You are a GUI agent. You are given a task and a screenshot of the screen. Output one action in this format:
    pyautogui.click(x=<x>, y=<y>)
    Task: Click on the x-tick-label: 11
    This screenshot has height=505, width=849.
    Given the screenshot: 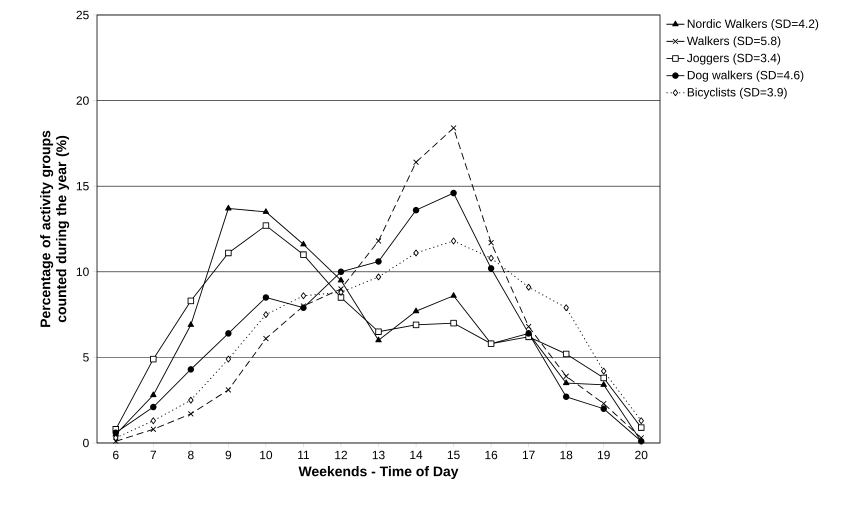 What is the action you would take?
    pyautogui.click(x=304, y=454)
    